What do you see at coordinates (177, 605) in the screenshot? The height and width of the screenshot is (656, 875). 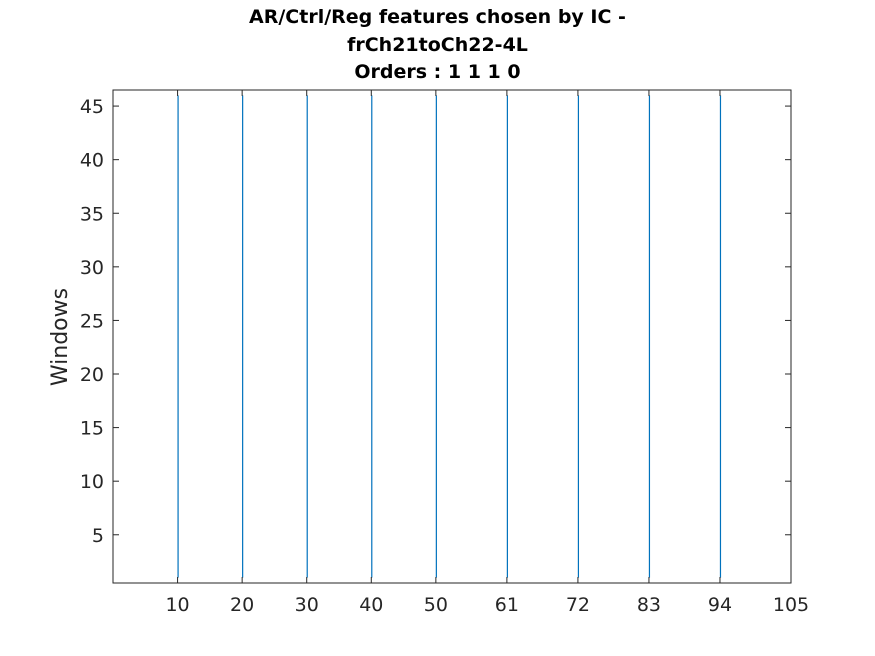 I see `x-tick-label: 10` at bounding box center [177, 605].